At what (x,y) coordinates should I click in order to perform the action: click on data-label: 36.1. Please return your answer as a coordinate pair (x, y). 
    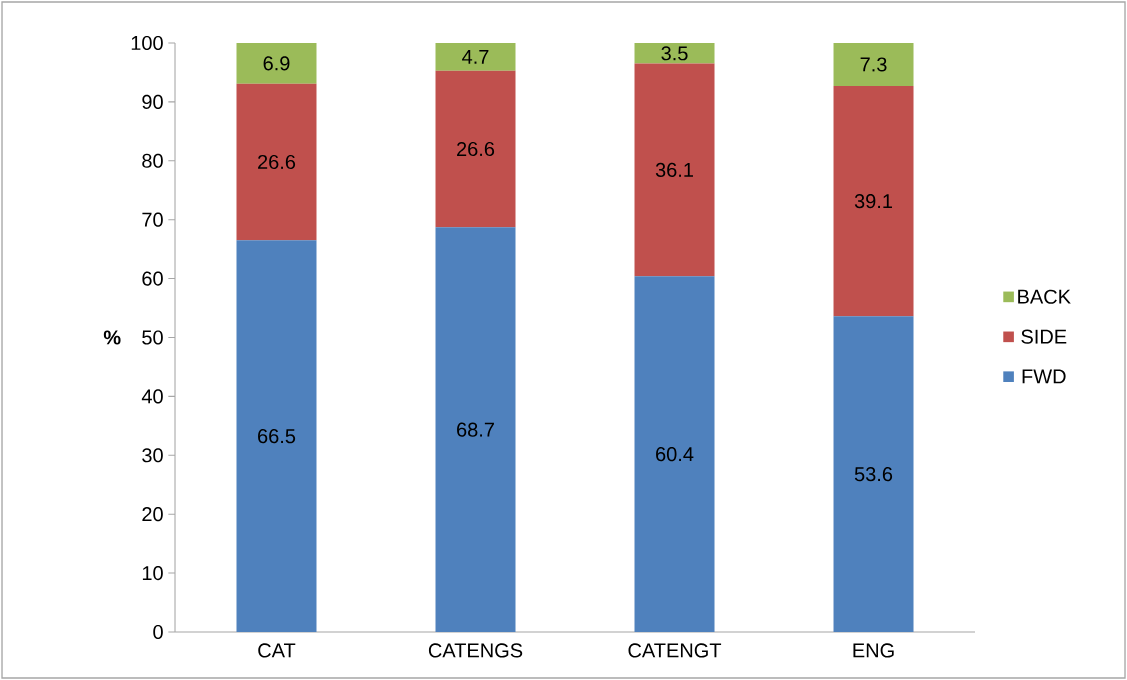
    Looking at the image, I should click on (674, 169).